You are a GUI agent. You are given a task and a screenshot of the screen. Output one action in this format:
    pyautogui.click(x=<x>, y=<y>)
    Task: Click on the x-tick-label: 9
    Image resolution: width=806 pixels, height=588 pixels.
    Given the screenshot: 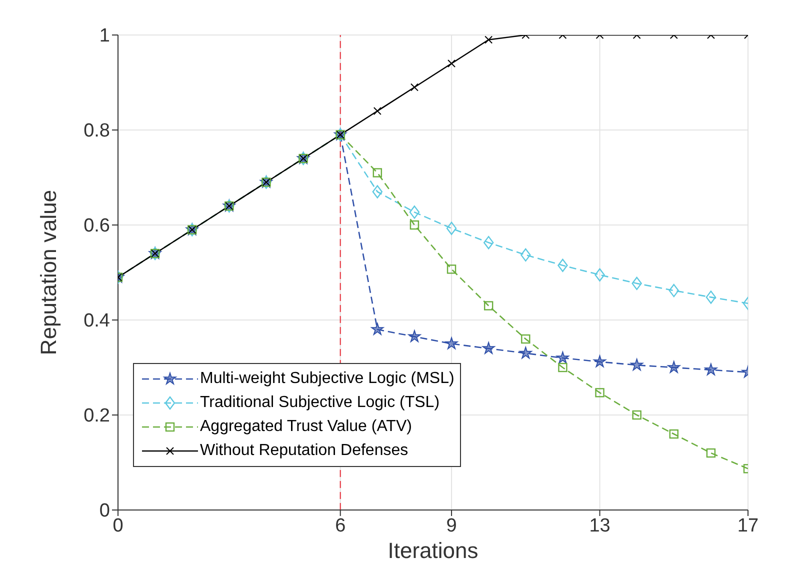 What is the action you would take?
    pyautogui.click(x=451, y=525)
    